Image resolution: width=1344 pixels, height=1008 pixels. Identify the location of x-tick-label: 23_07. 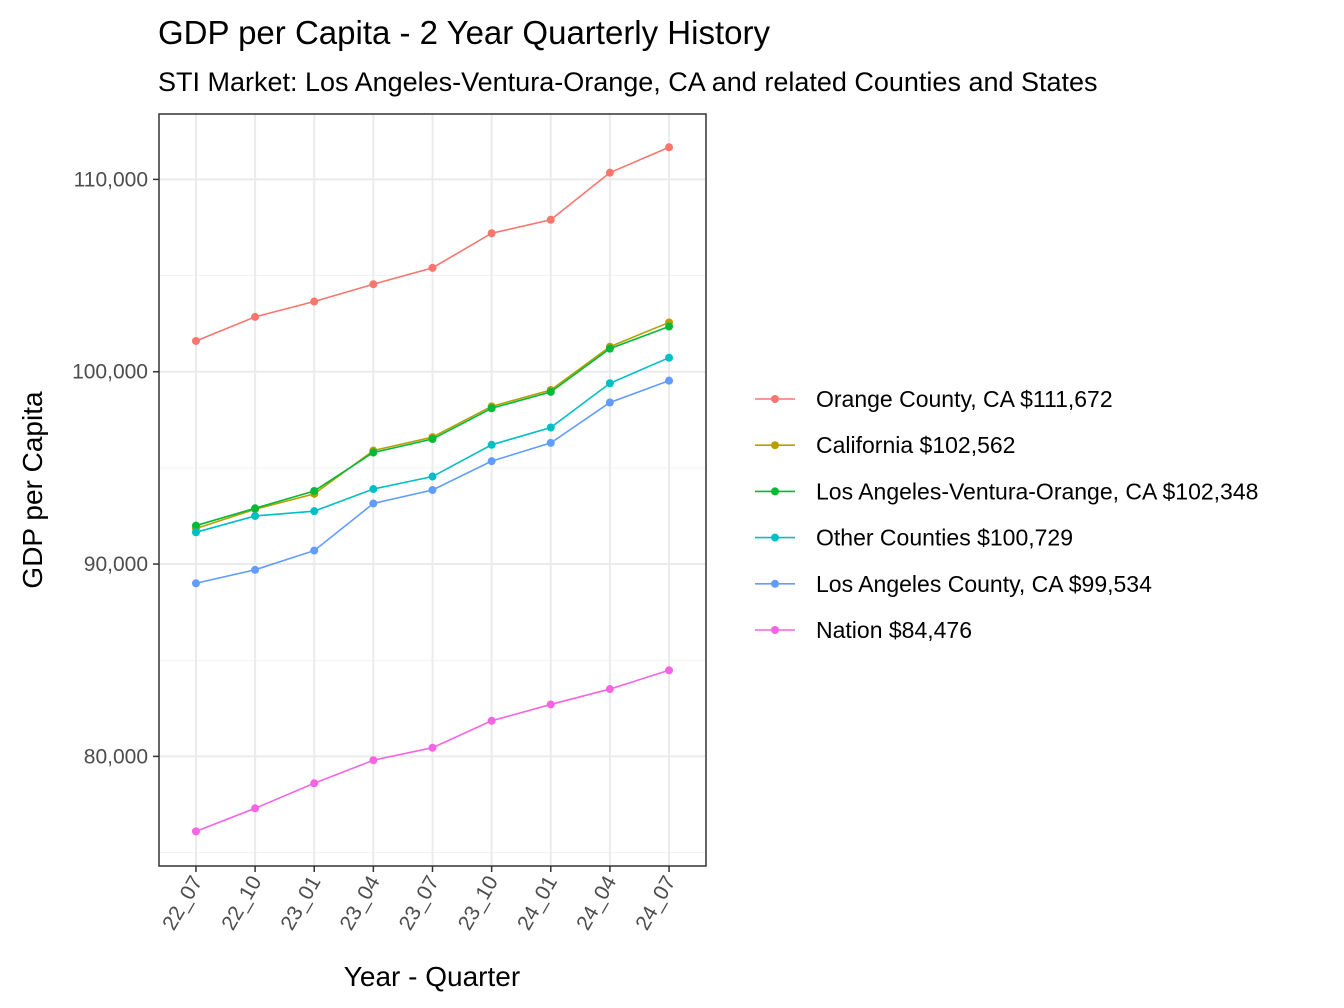
(419, 903).